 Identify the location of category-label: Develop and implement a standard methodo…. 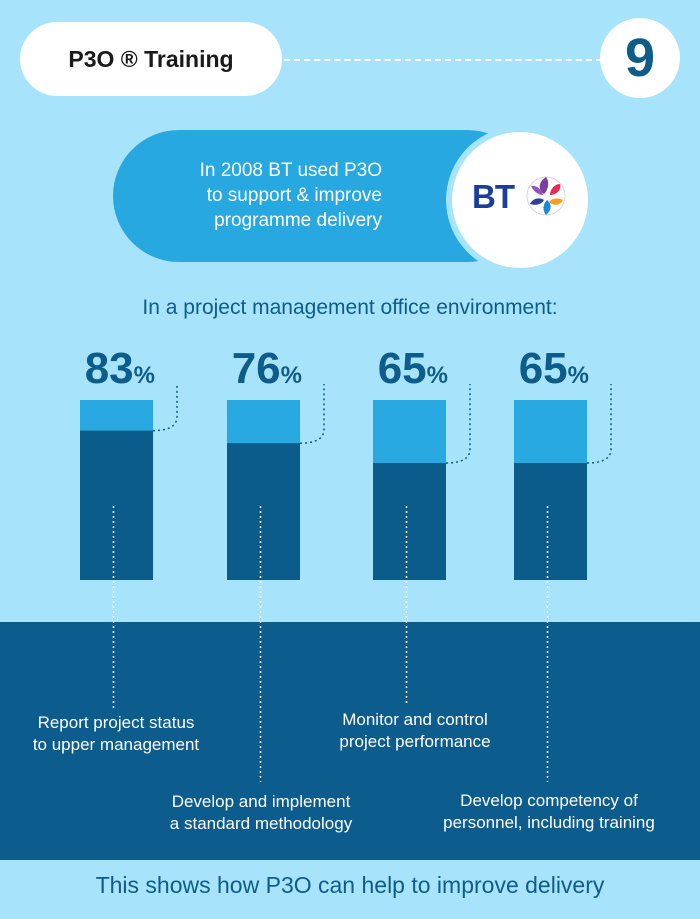
(261, 812).